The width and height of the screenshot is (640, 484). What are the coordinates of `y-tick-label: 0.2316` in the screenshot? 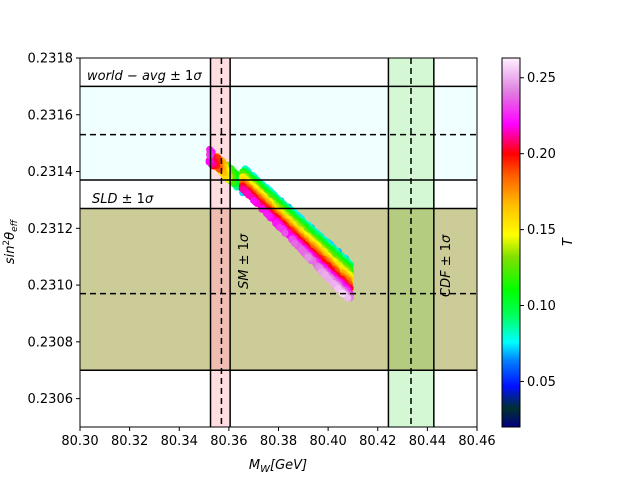 It's located at (51, 115).